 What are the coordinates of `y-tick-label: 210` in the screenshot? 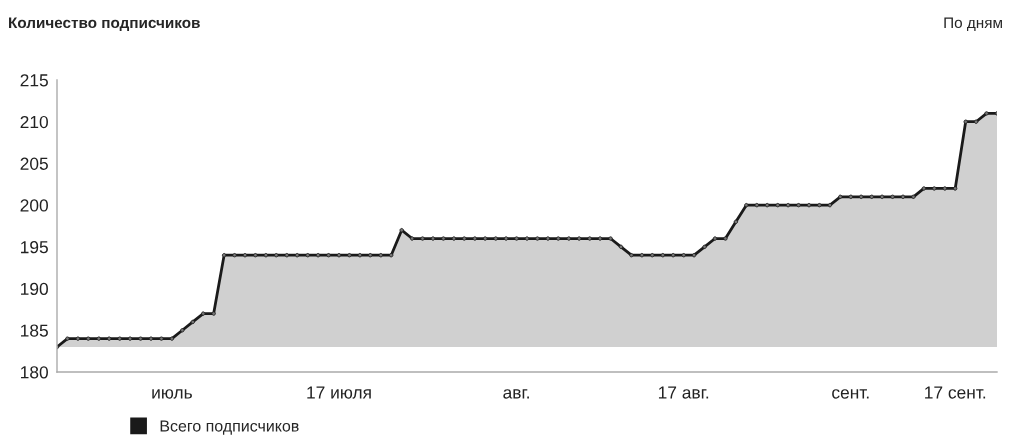 It's located at (34, 122).